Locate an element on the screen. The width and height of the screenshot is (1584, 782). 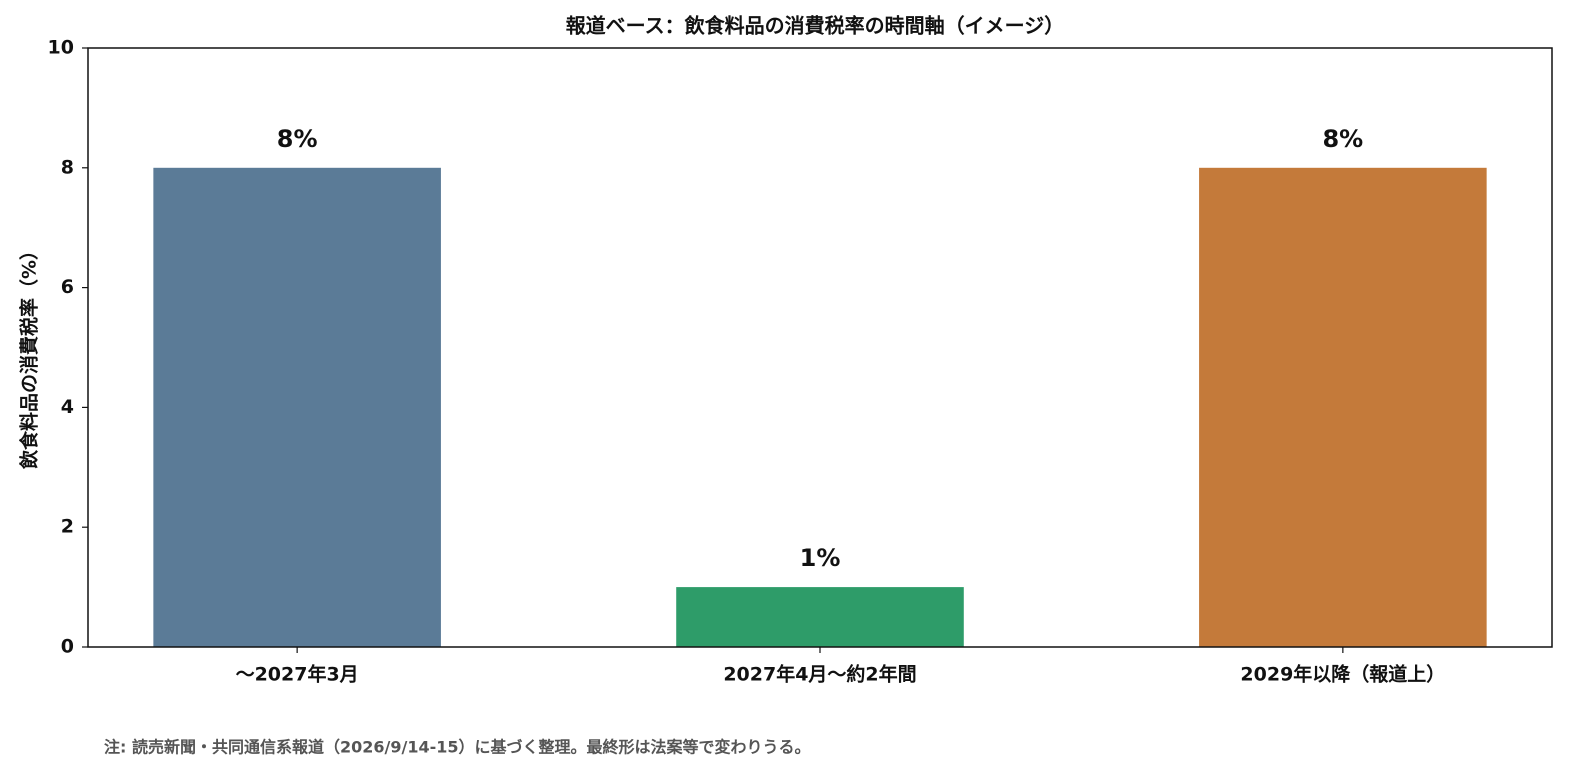
y-tick-label: 10 is located at coordinates (61, 48).